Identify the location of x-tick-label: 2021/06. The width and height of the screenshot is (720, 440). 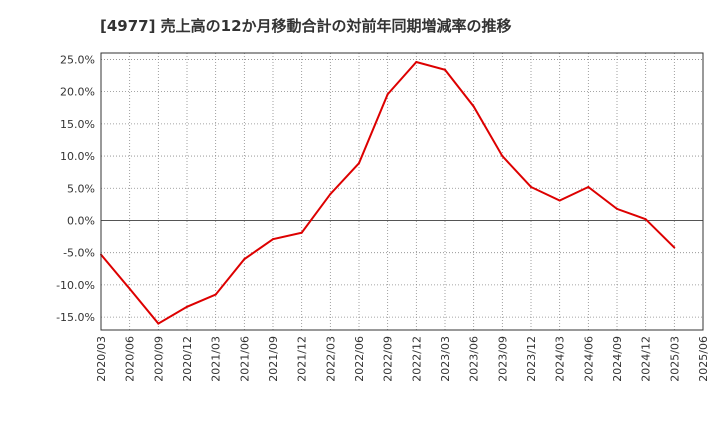
(244, 359).